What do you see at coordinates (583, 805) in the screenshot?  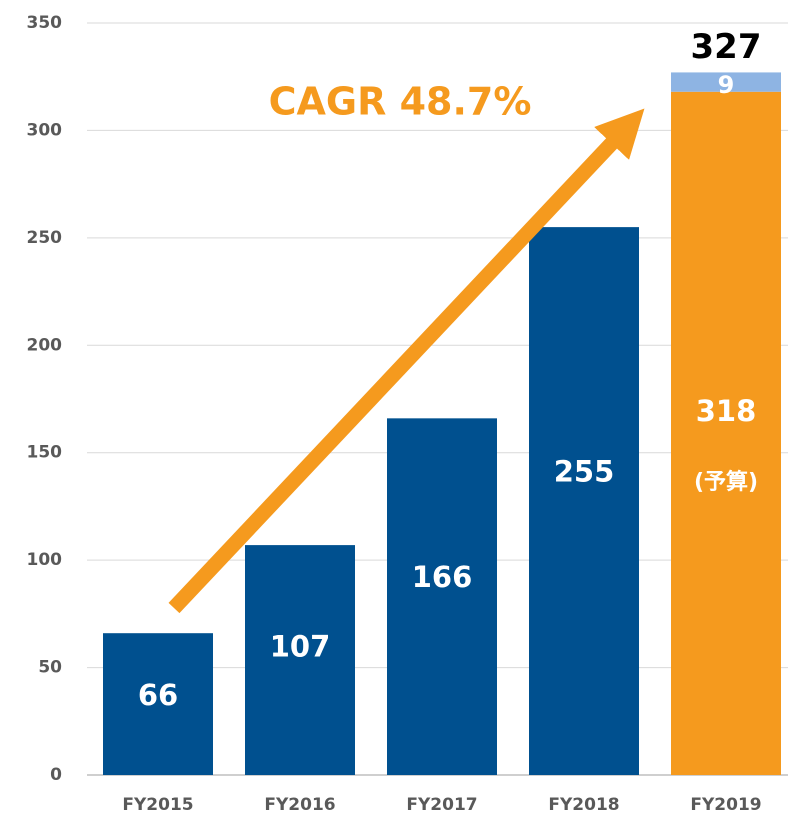 I see `x-tick-label: FY2018` at bounding box center [583, 805].